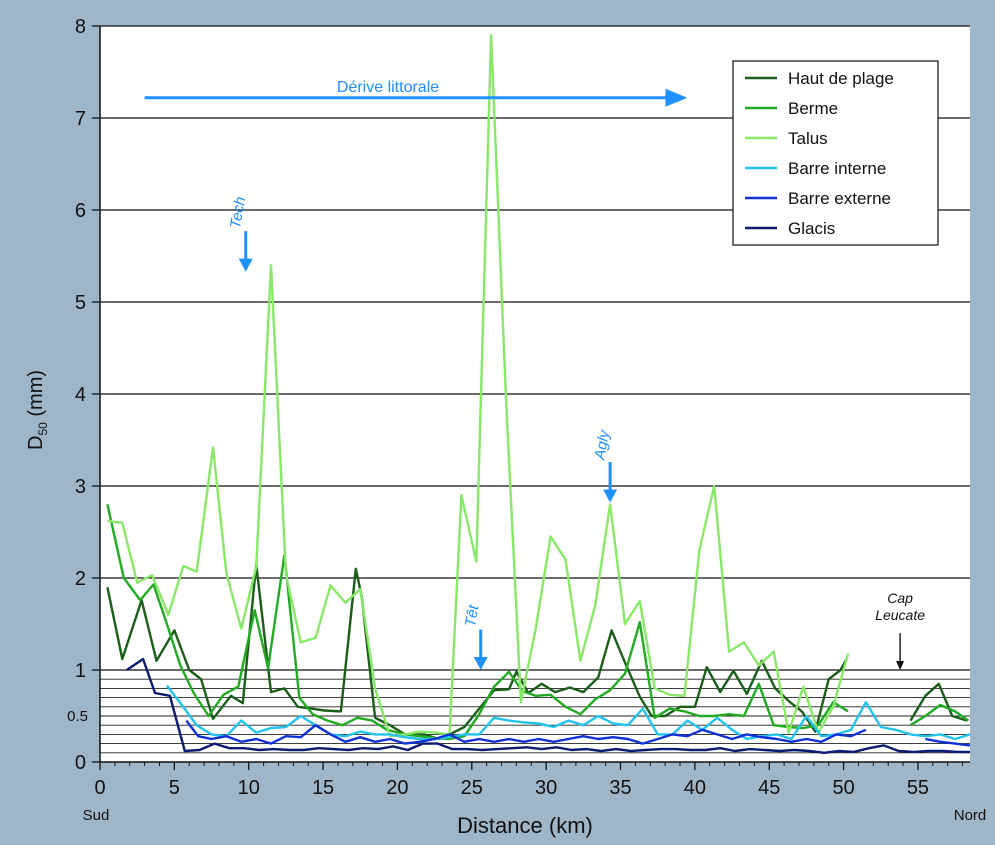 This screenshot has width=995, height=845. Describe the element at coordinates (811, 228) in the screenshot. I see `legend-entry: Glacis` at that location.